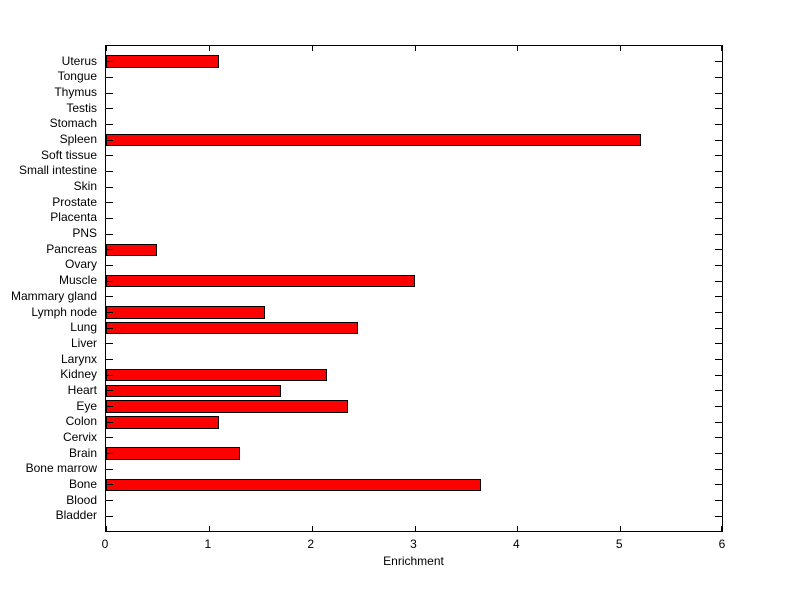  I want to click on y-axis-label-tongue: Tongue, so click(77, 76).